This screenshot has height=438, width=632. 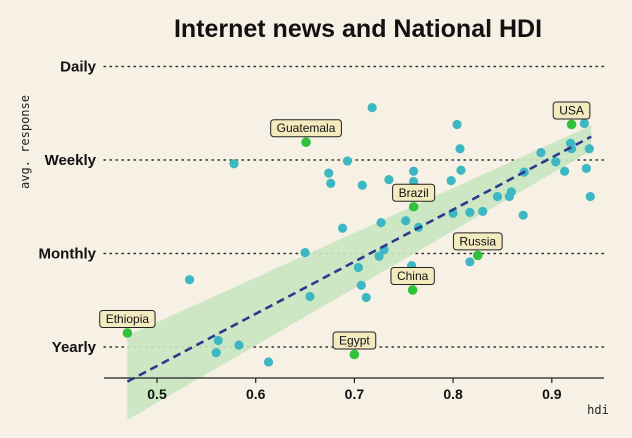 I want to click on y-tick-label: Weekly, so click(x=71, y=160).